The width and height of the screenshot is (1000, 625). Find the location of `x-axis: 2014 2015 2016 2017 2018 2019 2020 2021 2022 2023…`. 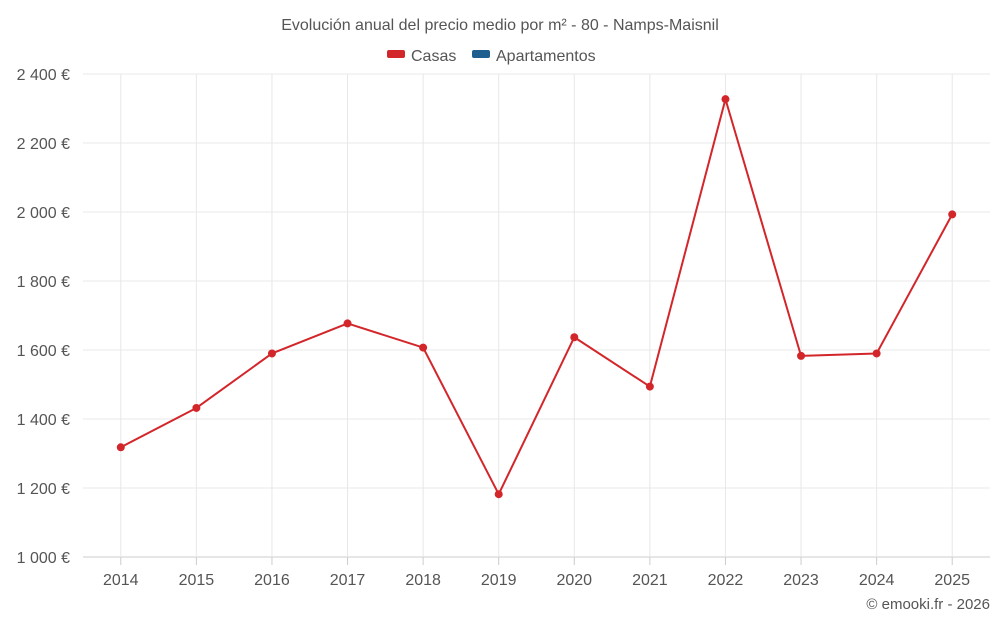

x-axis: 2014 2015 2016 2017 2018 2019 2020 2021 2022 2023… is located at coordinates (536, 573).